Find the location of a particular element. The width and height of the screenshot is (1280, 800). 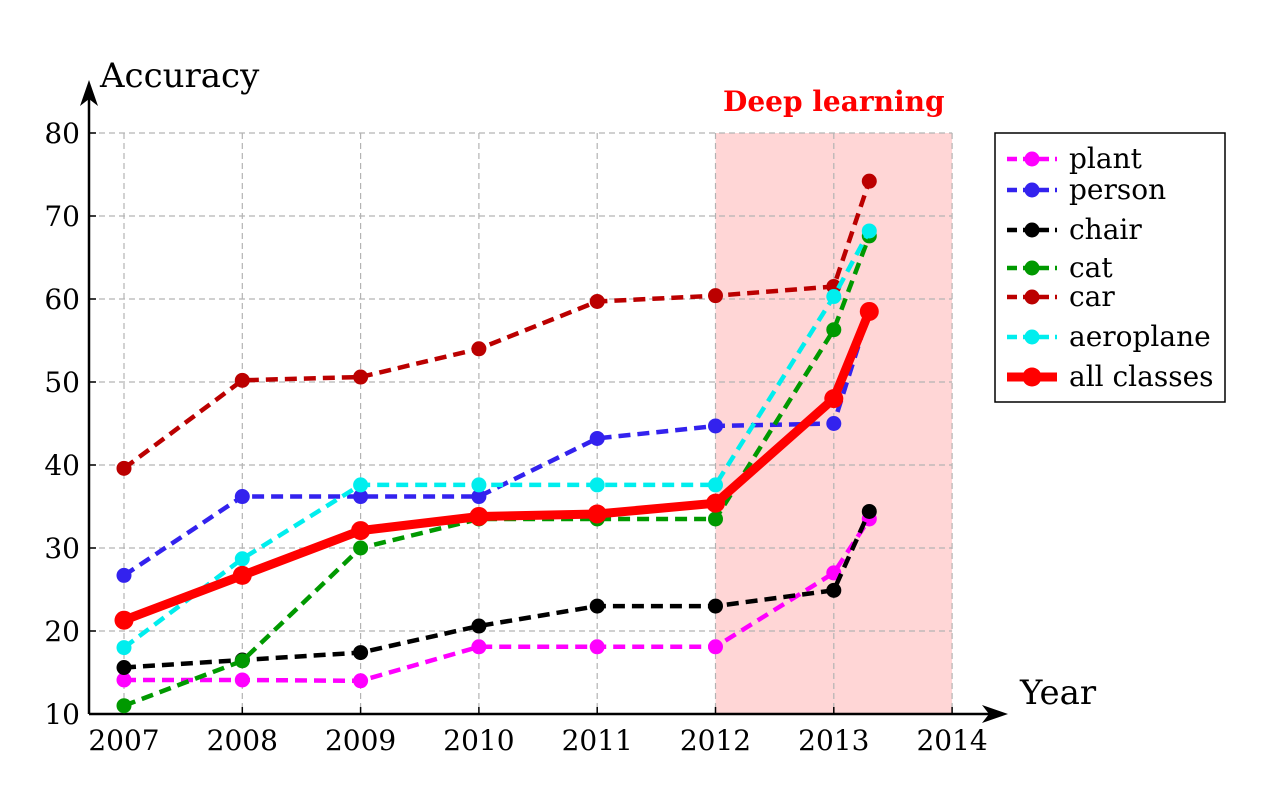

y-tick-label: 60 is located at coordinates (62, 299).